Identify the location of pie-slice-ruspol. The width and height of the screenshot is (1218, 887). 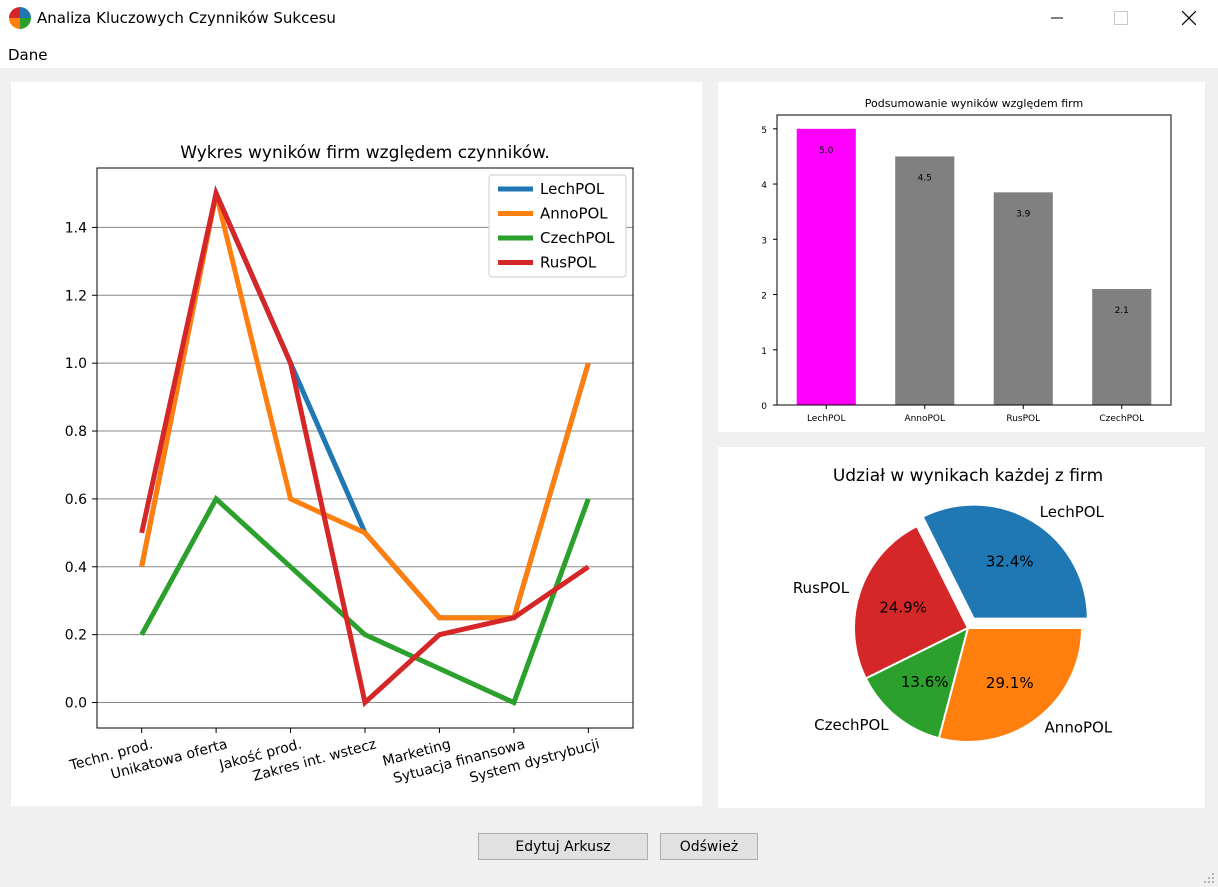
(911, 602).